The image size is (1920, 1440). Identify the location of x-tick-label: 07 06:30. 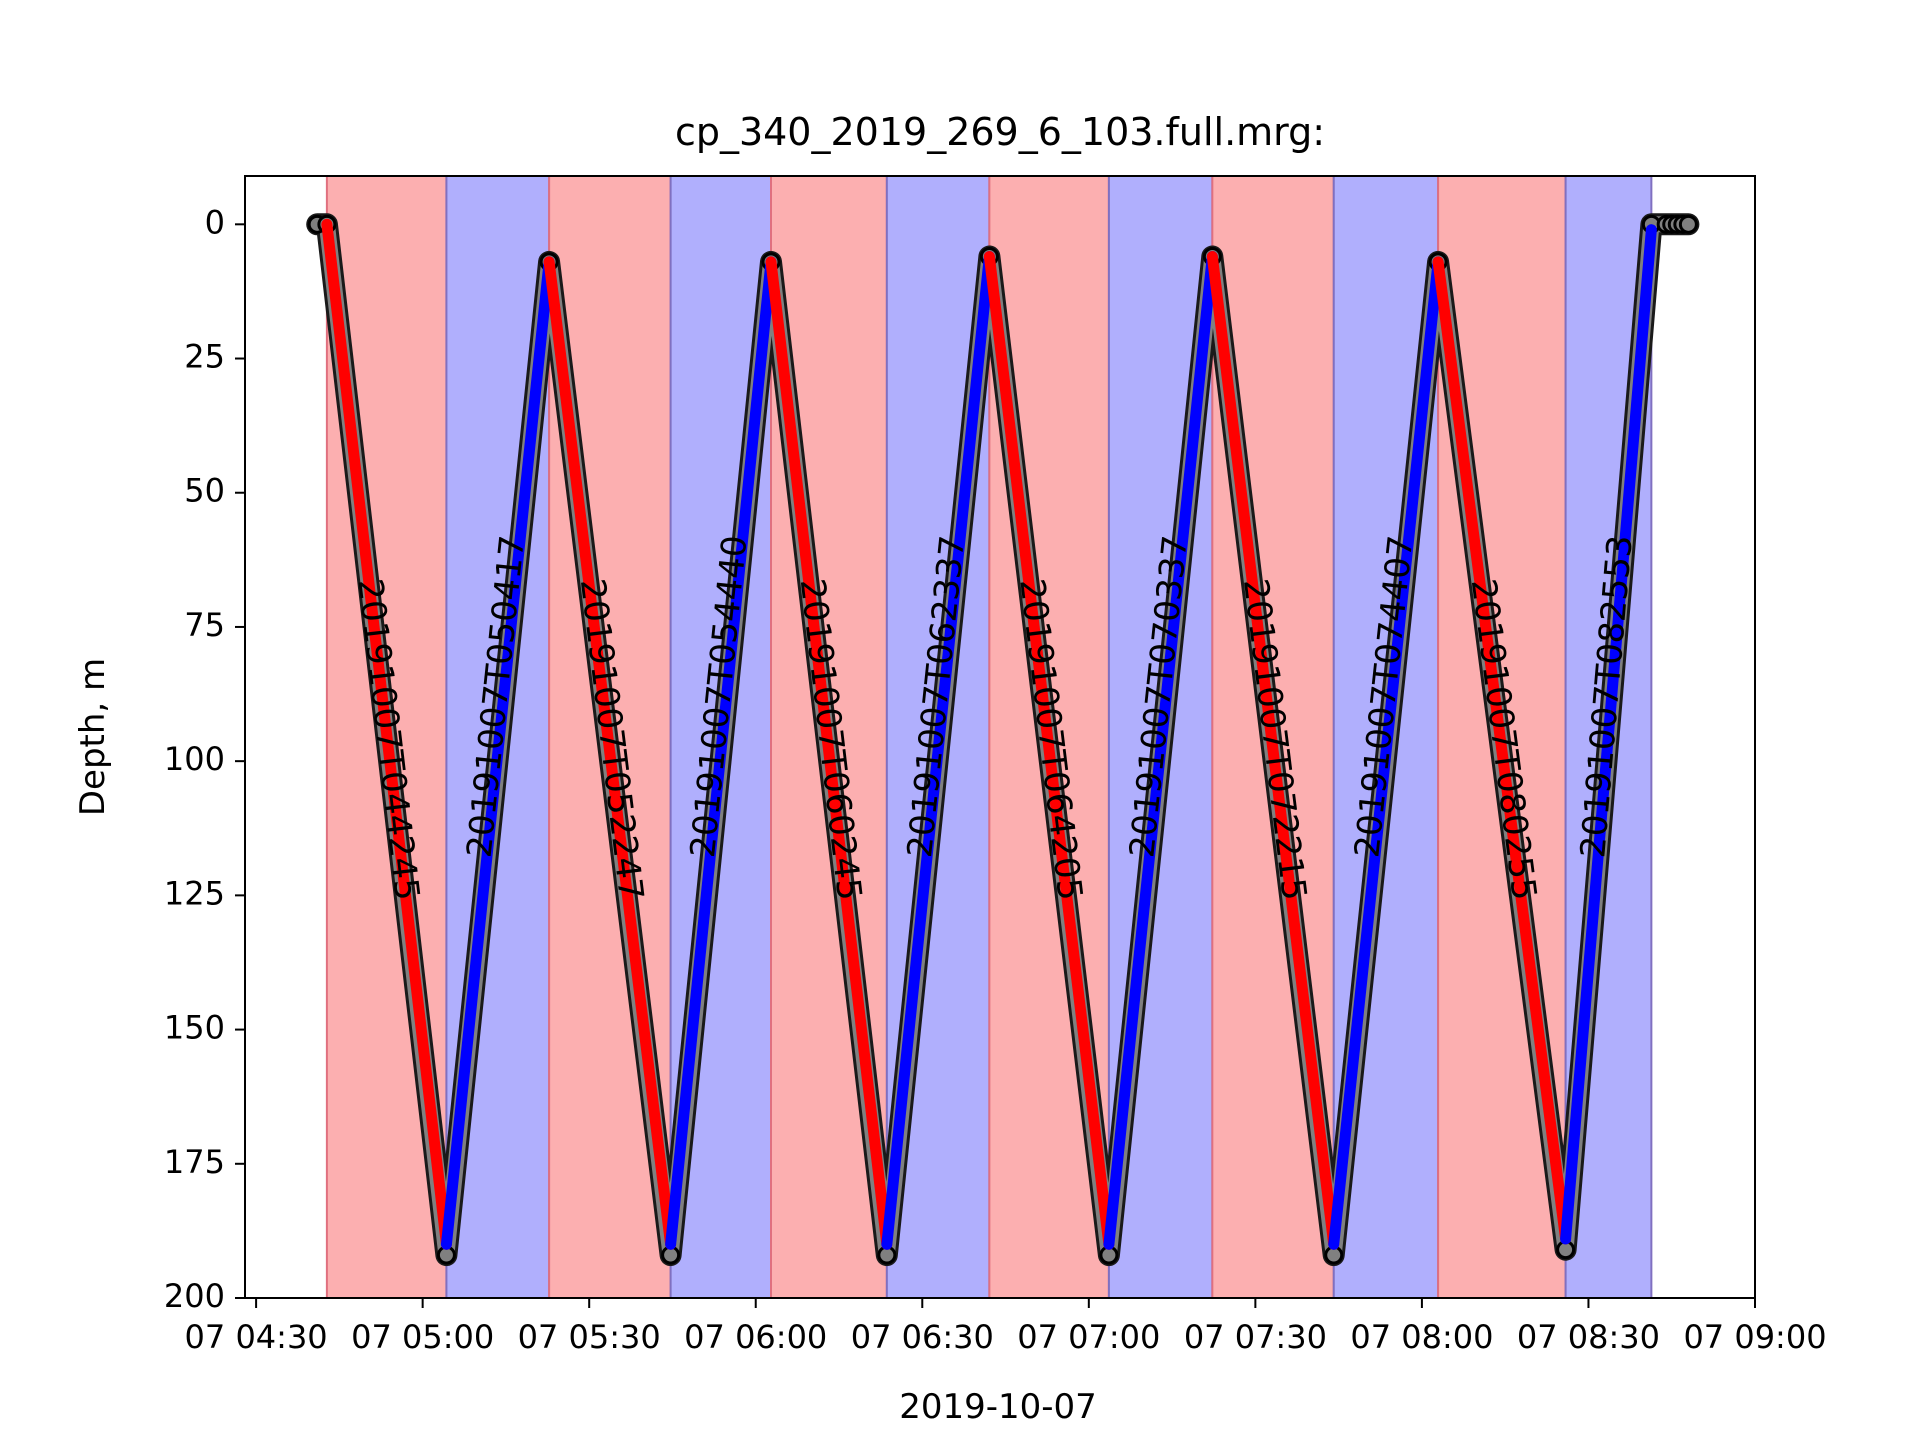
(922, 1337).